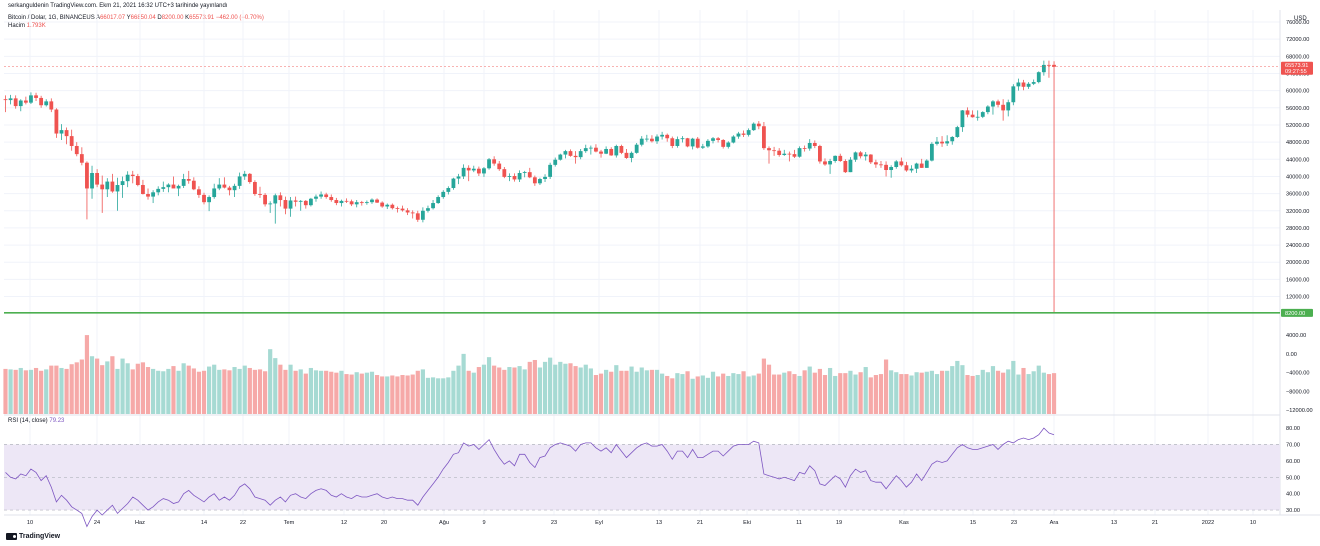 The height and width of the screenshot is (546, 1320). Describe the element at coordinates (28, 421) in the screenshot. I see `rsi-label: RSI (14, close)` at that location.